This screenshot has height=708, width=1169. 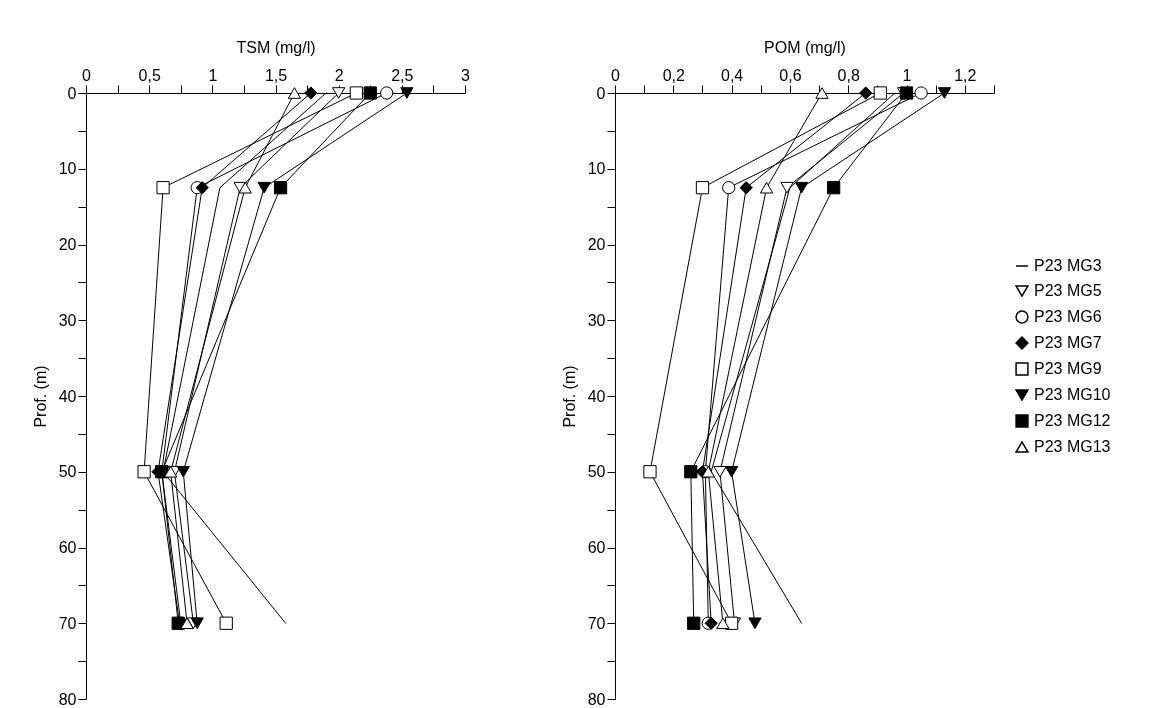 I want to click on x-tick-label: 0,8, so click(x=848, y=75).